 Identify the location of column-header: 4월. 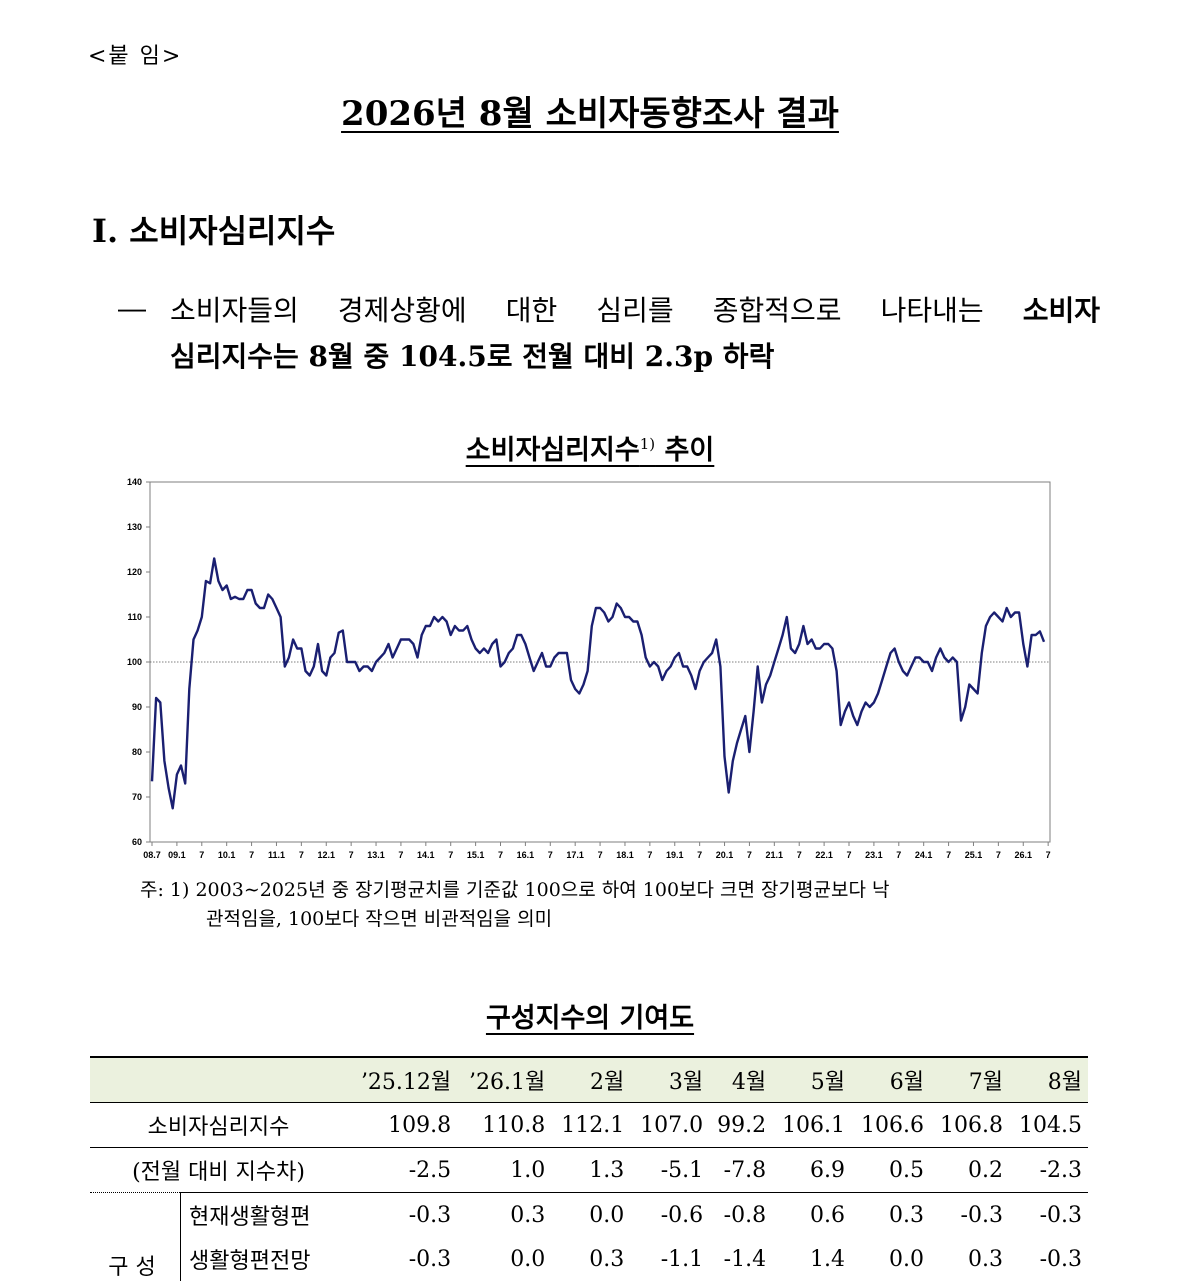
(740, 1080).